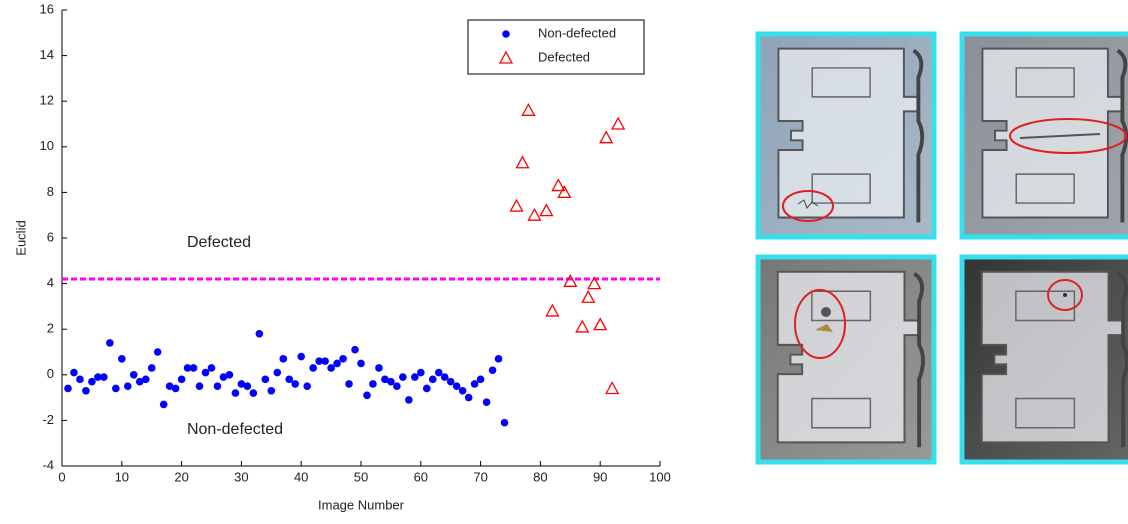 This screenshot has height=524, width=1128. I want to click on x-tick-label: 30, so click(241, 476).